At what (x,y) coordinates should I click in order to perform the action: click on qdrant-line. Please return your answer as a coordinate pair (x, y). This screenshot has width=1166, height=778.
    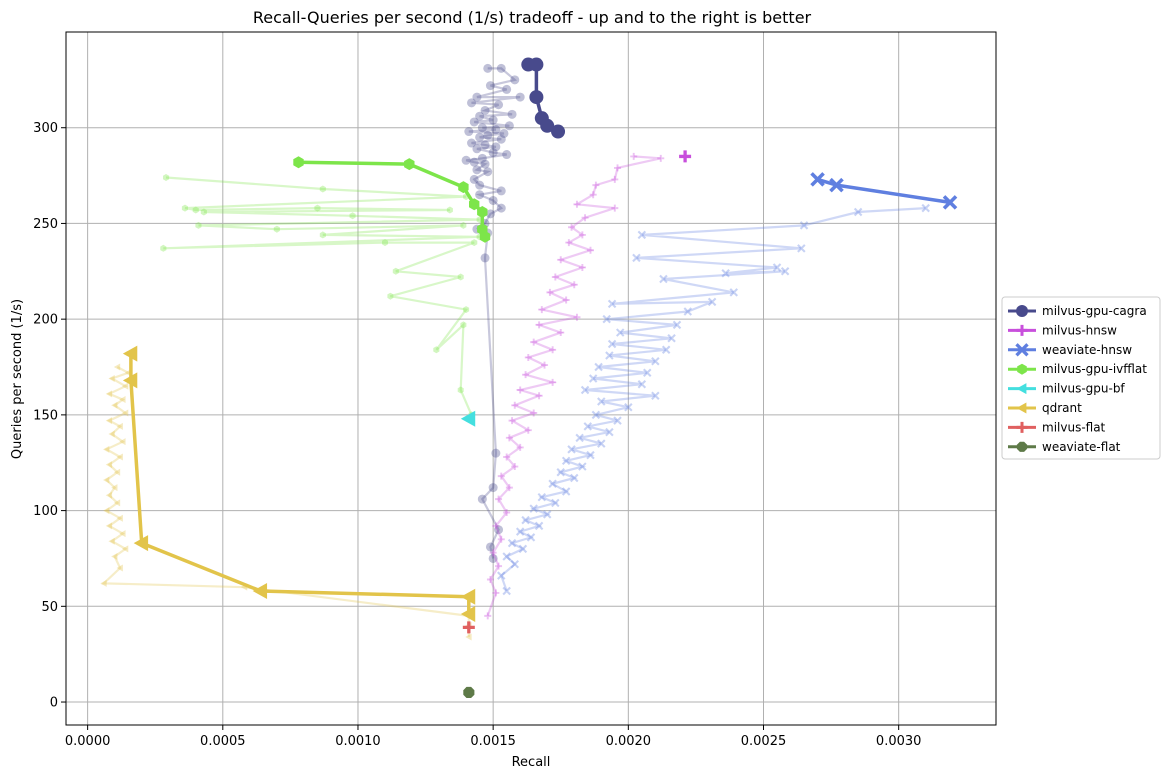
    Looking at the image, I should click on (300, 483).